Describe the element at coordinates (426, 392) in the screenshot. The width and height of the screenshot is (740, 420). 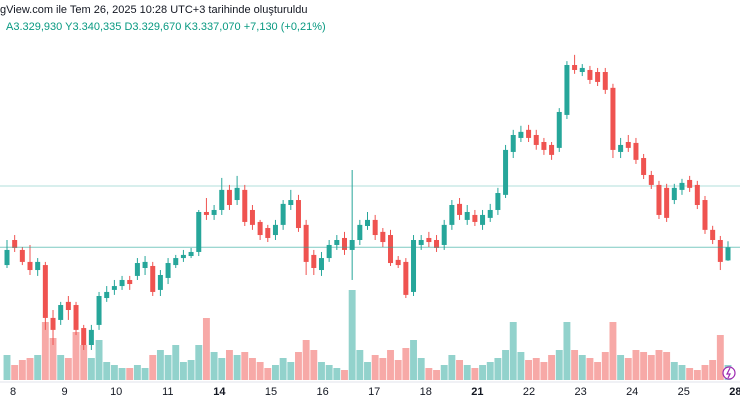
I see `x-tick-label: 18` at that location.